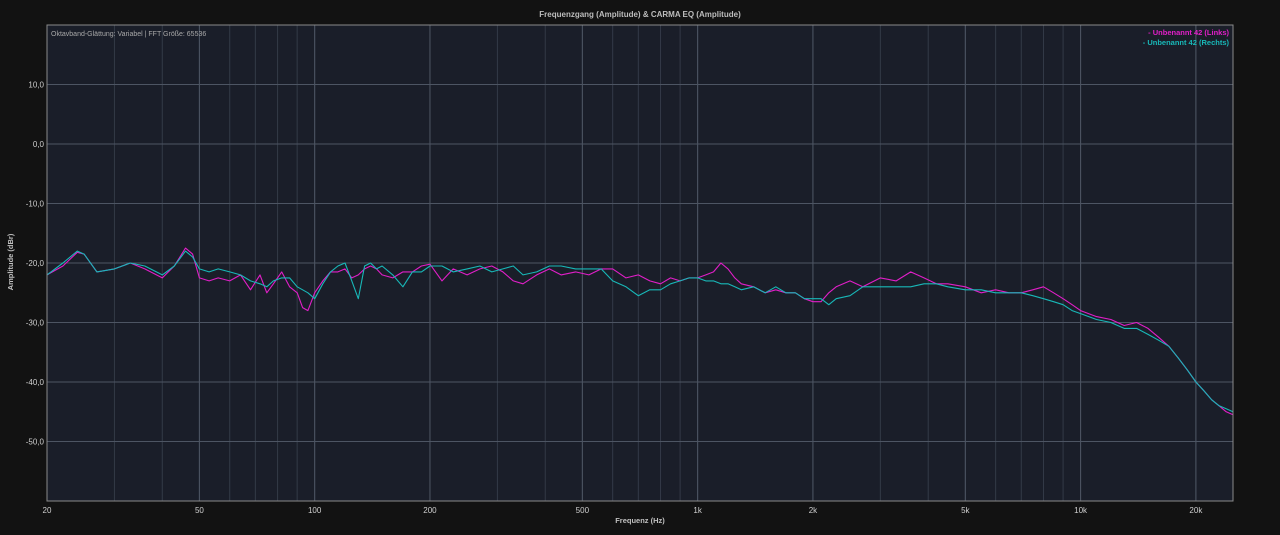 Image resolution: width=1280 pixels, height=535 pixels. I want to click on x-tick-label: 50, so click(199, 510).